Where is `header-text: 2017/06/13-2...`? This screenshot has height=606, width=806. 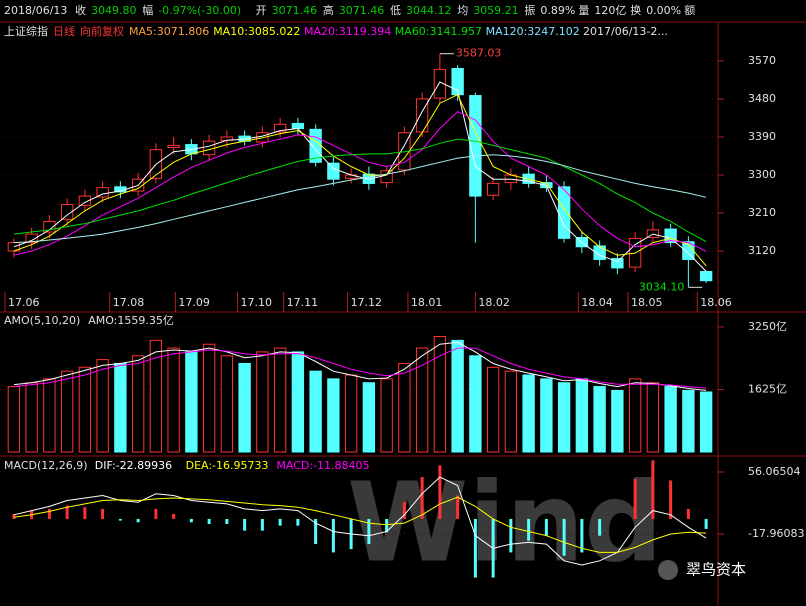
header-text: 2017/06/13-2... is located at coordinates (625, 31).